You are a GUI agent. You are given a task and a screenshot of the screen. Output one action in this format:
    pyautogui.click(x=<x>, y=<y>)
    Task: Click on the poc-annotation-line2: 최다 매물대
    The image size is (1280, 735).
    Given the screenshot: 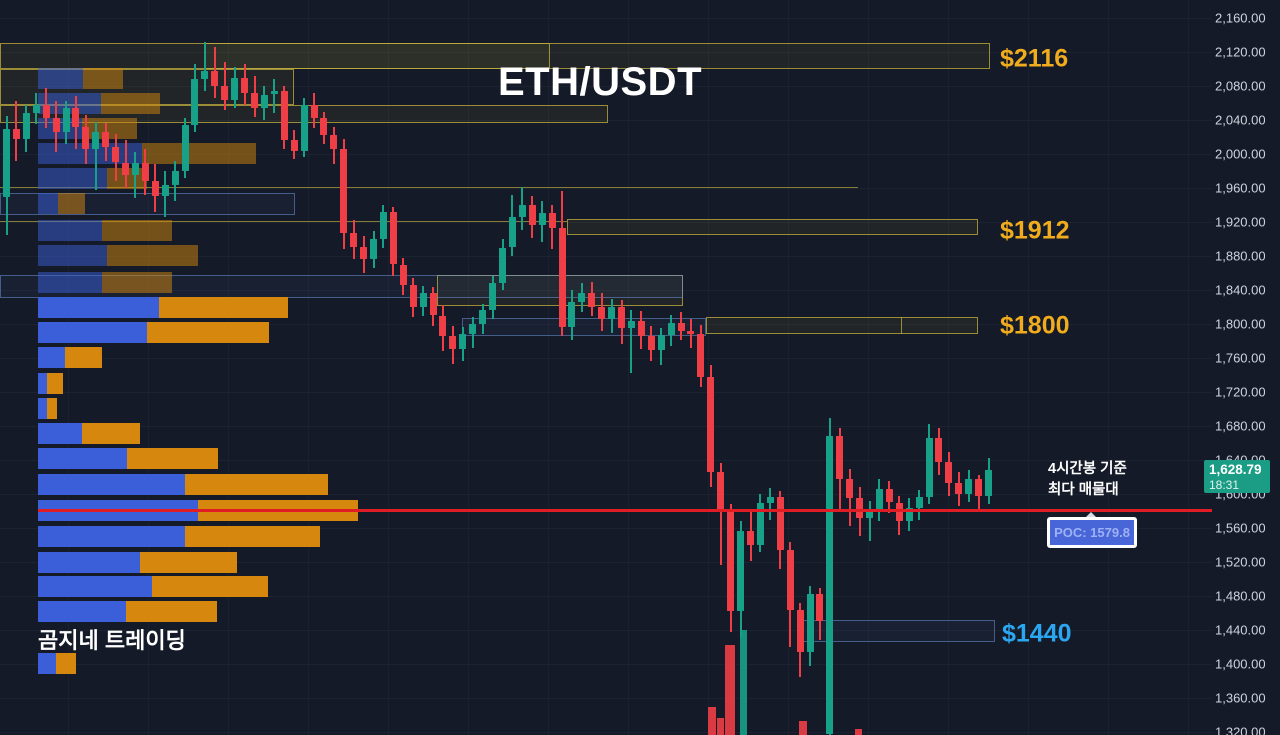 What is the action you would take?
    pyautogui.click(x=1083, y=490)
    